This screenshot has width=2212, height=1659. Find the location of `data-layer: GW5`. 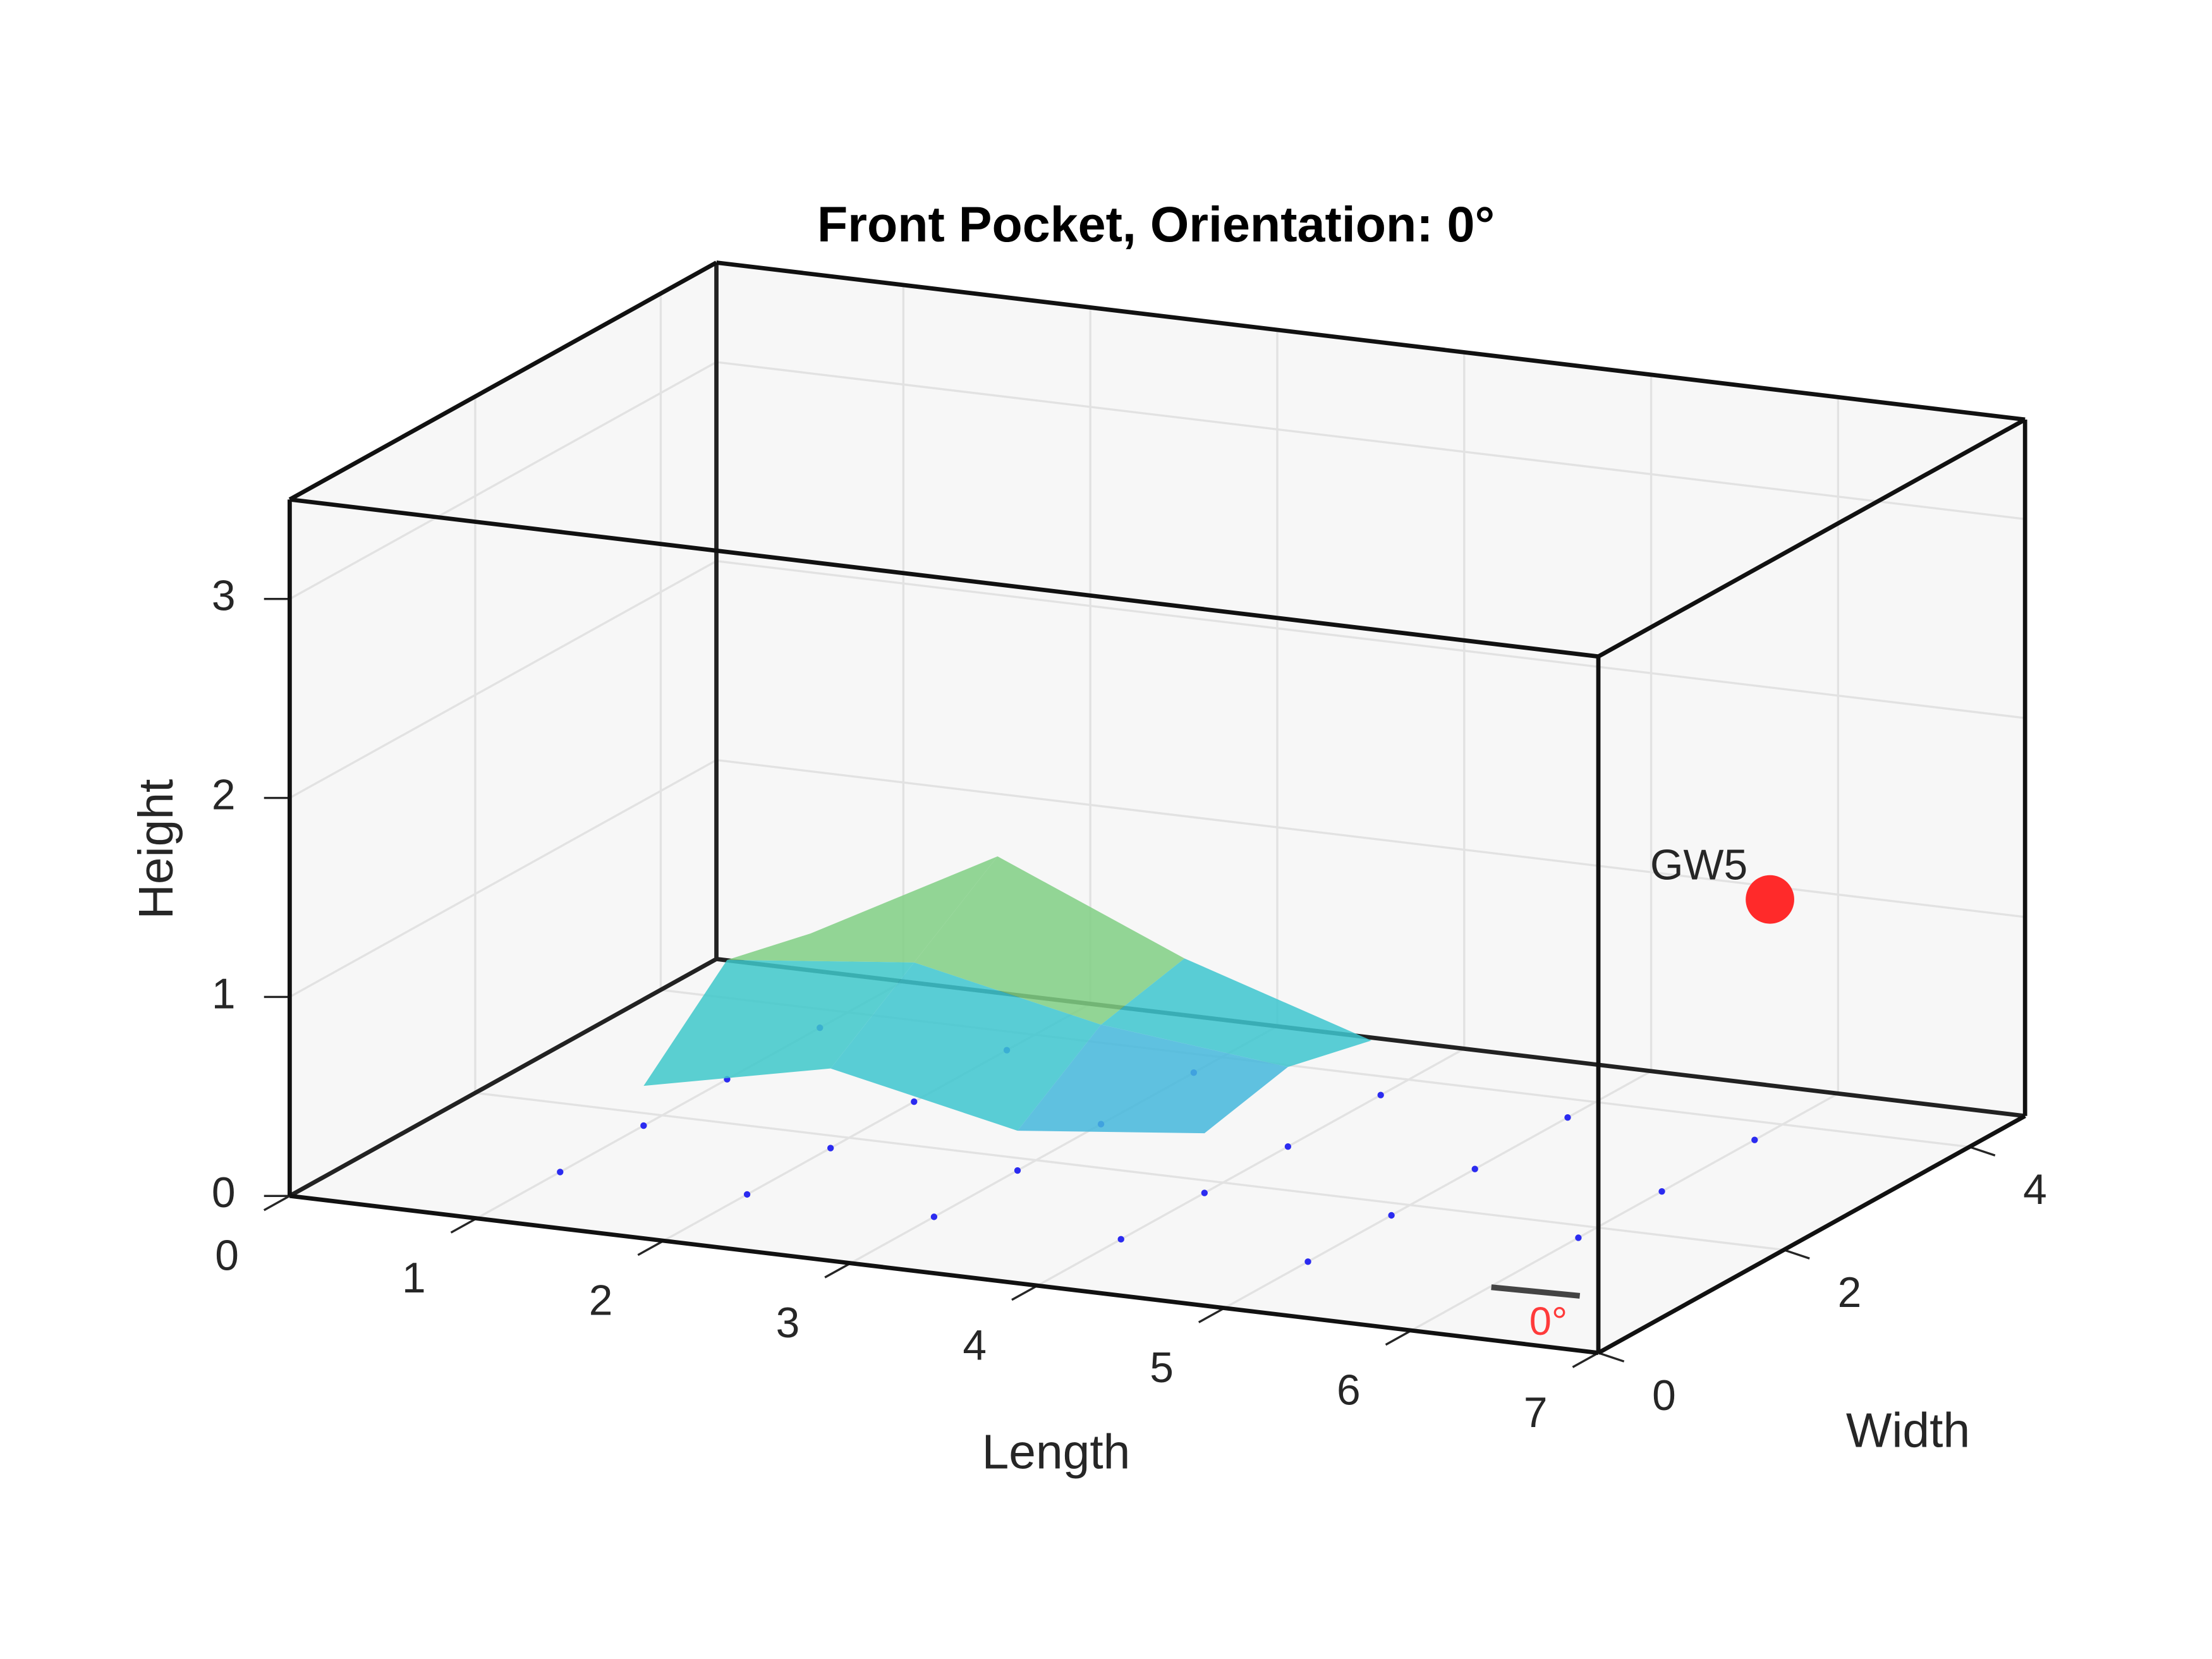

data-layer: GW5 is located at coordinates (1175, 1053).